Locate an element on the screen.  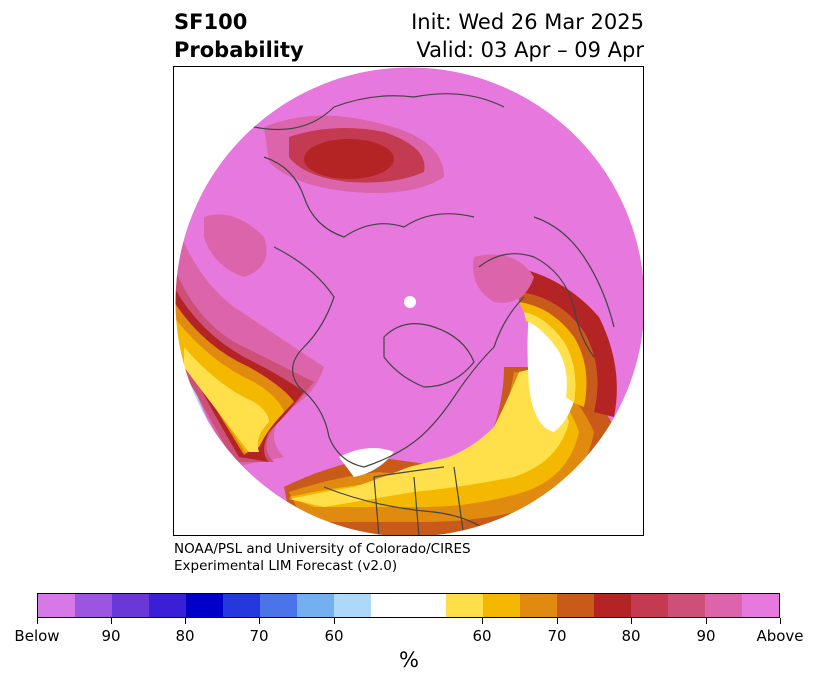
valid-date: Valid: 03 Apr – 09 Apr is located at coordinates (530, 50).